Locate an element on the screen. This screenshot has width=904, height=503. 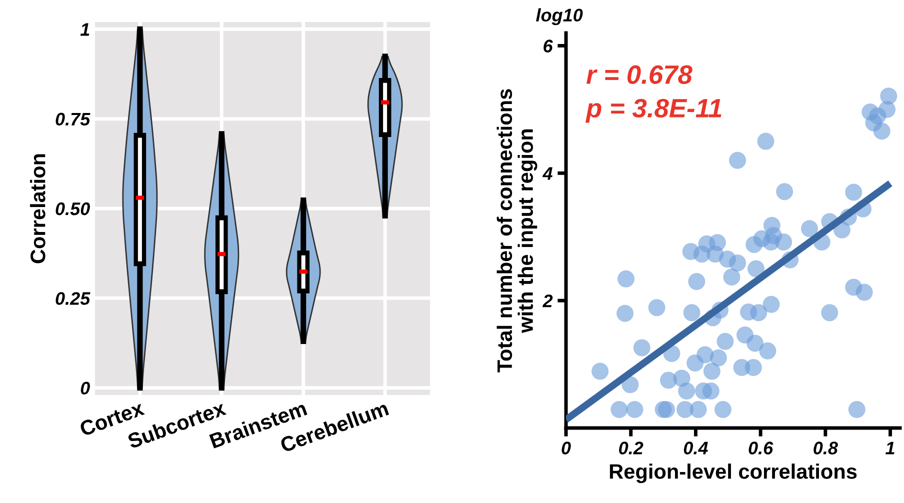
x-tick-label: 0.4 is located at coordinates (696, 448).